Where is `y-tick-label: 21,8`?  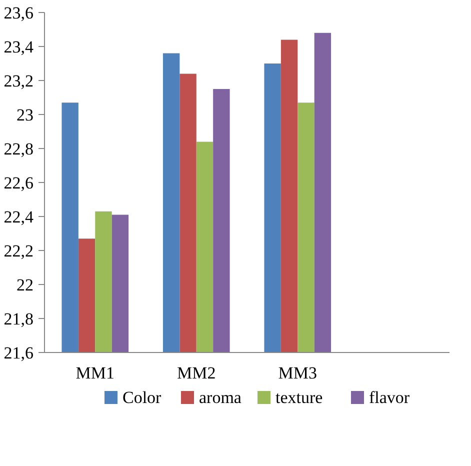
y-tick-label: 21,8 is located at coordinates (19, 319).